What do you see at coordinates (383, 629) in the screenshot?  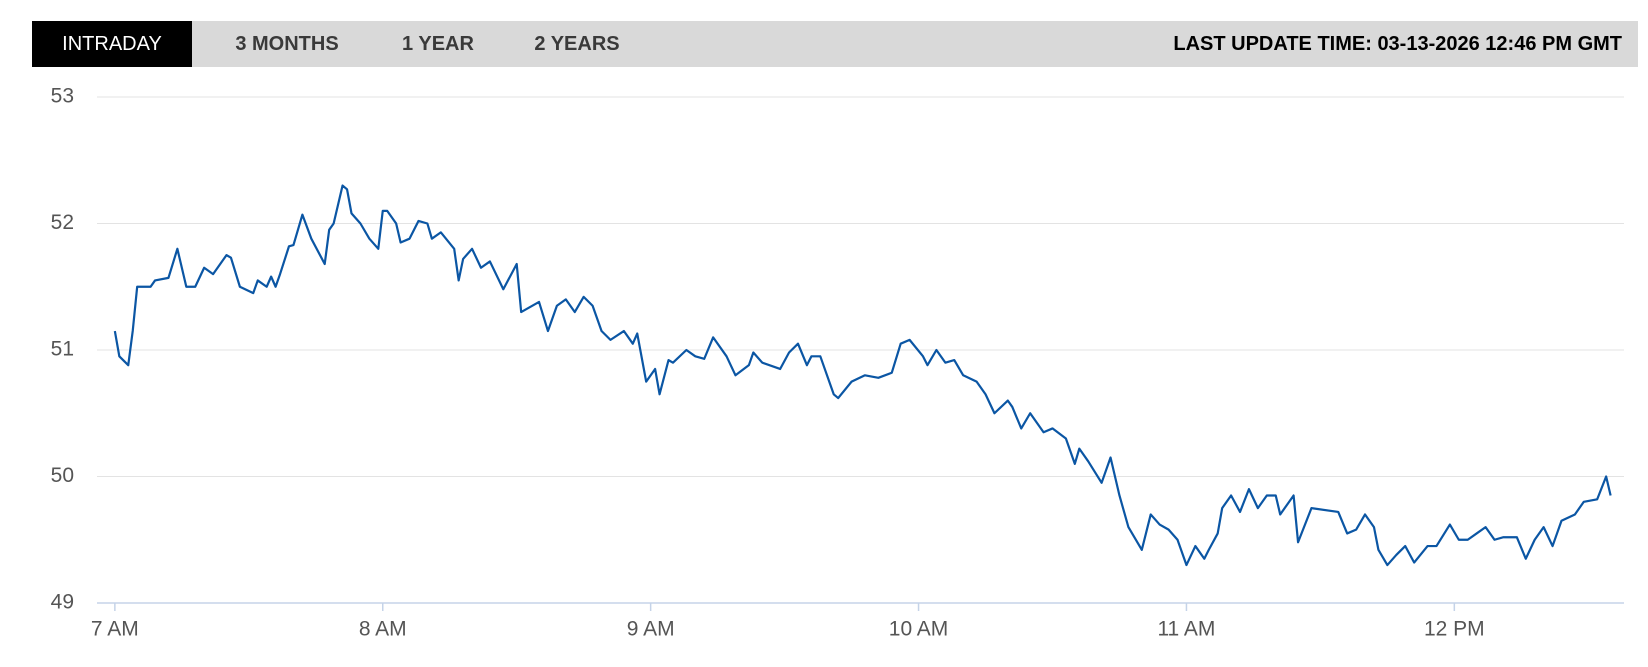 I see `x-tick-label: 8 AM` at bounding box center [383, 629].